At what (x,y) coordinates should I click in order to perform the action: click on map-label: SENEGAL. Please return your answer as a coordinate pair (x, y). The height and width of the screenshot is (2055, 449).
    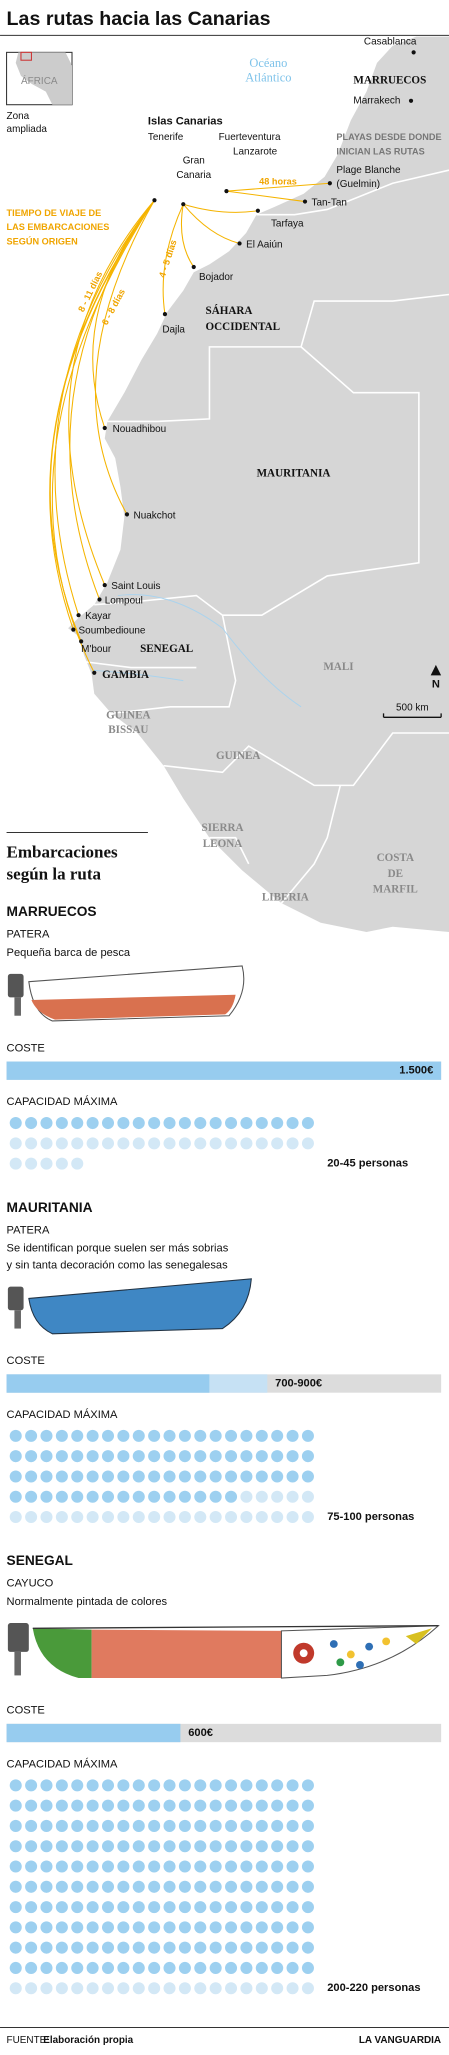
    Looking at the image, I should click on (166, 649).